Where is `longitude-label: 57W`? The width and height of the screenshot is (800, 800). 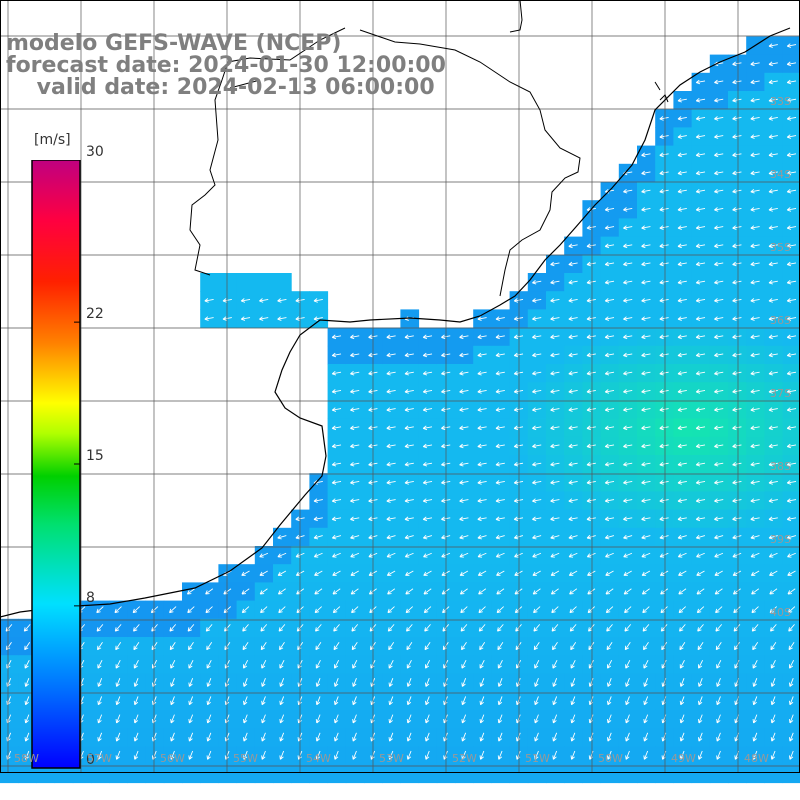
longitude-label: 57W is located at coordinates (99, 758).